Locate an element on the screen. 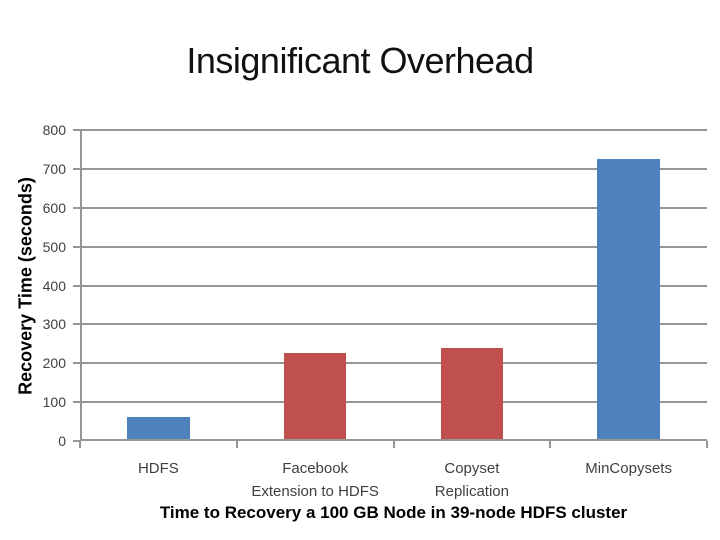  slide-title: Insignificant Overhead is located at coordinates (360, 60).